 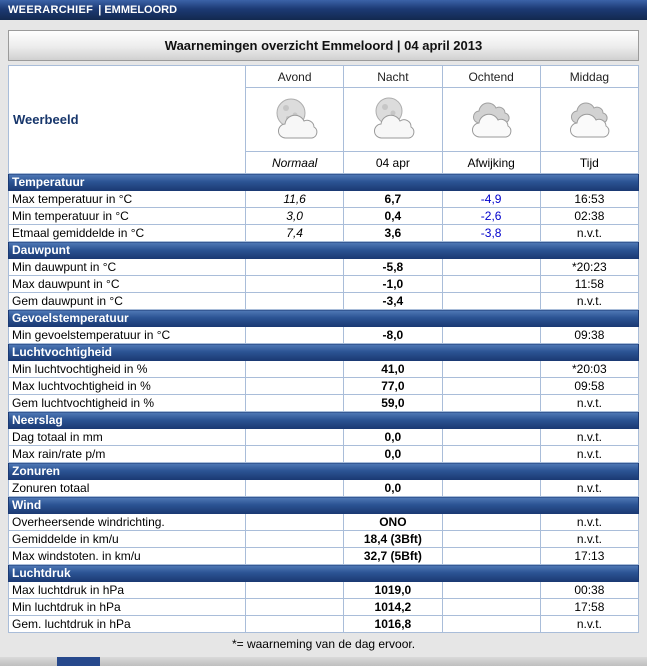 What do you see at coordinates (324, 162) in the screenshot?
I see `value-header-row: Normaal 04 apr Afwijking Tijd` at bounding box center [324, 162].